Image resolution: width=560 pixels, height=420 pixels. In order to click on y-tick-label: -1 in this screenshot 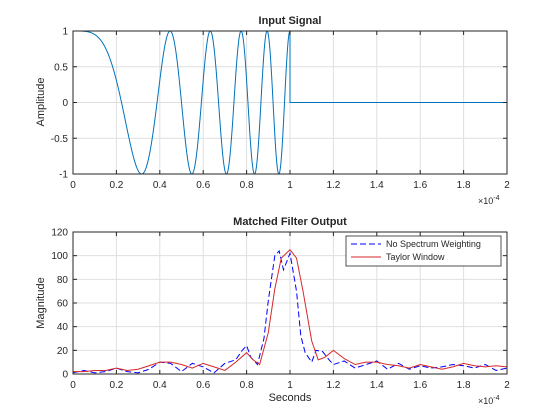, I will do `click(63, 175)`.